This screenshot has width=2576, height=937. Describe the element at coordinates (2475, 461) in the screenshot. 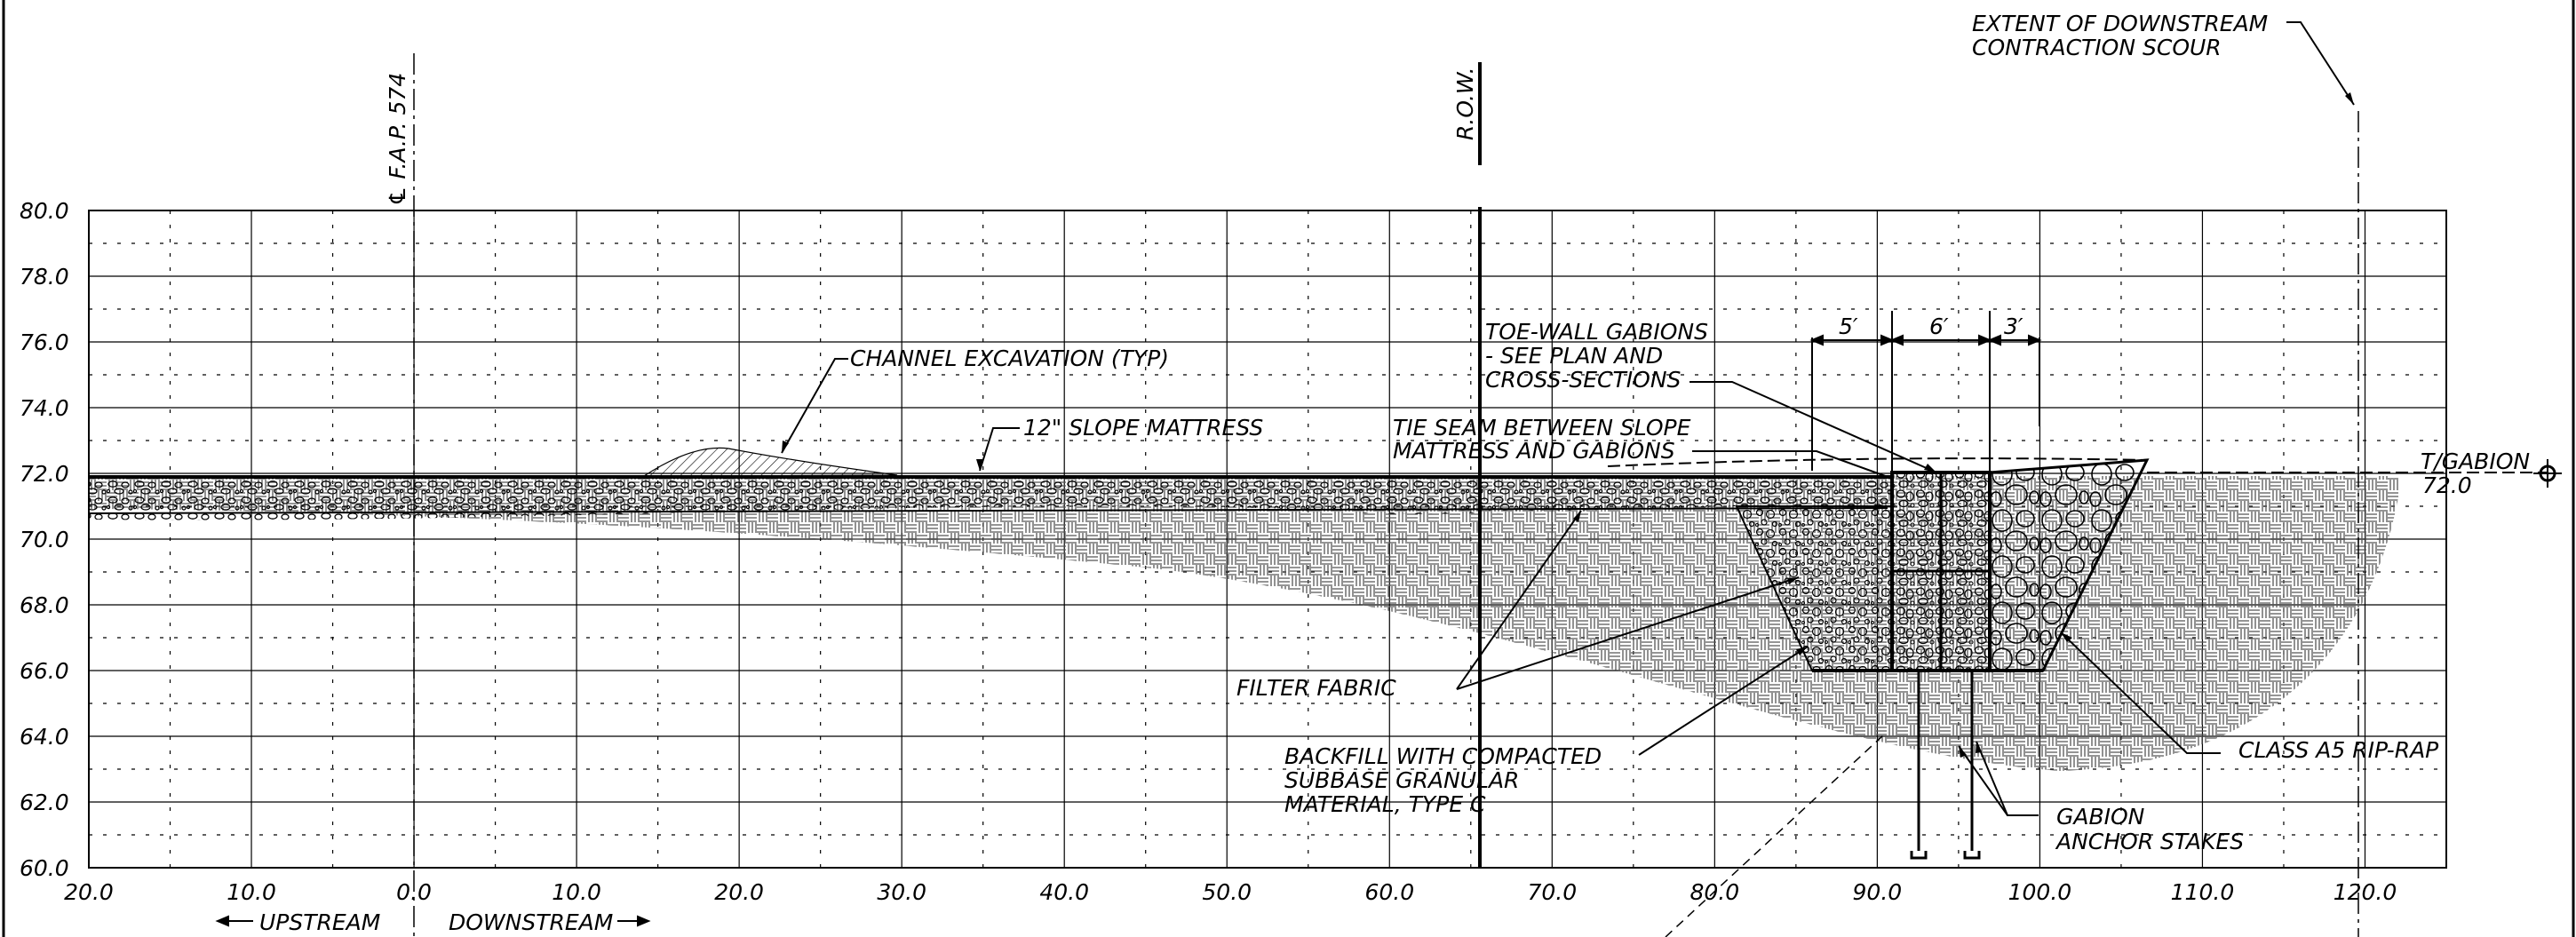

I see `label-top-gabion: T/GABION` at that location.